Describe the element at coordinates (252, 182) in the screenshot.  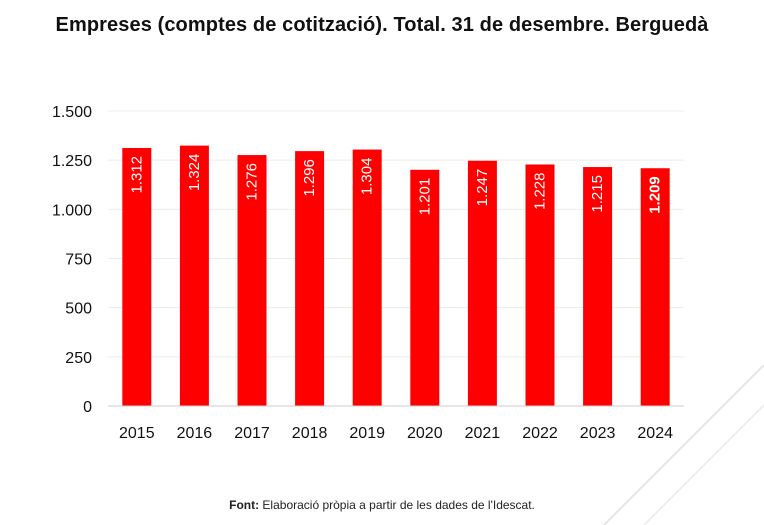
I see `bar-value-label: 1.276` at that location.